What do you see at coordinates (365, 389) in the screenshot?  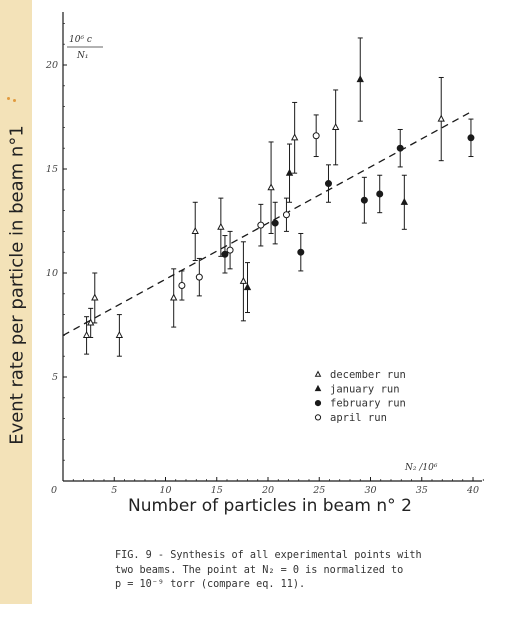 I see `legend-label: january run` at bounding box center [365, 389].